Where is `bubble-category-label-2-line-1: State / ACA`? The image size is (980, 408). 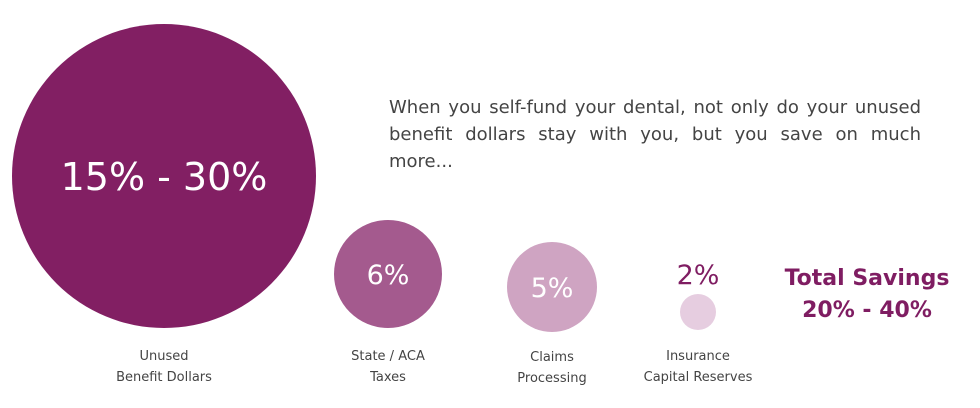 bubble-category-label-2-line-1: State / ACA is located at coordinates (388, 356).